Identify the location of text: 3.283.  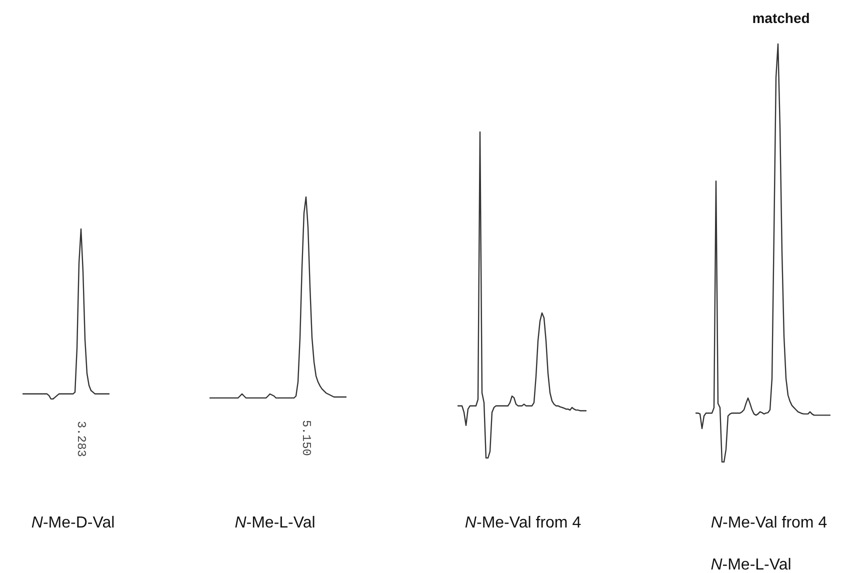
(81, 439).